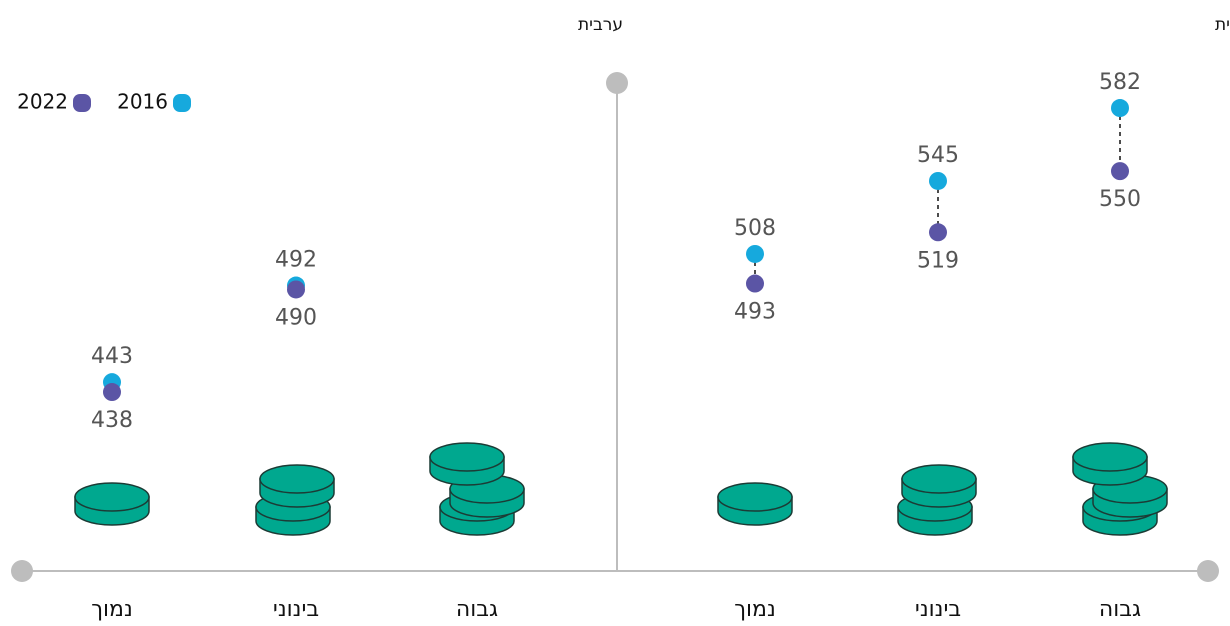  Describe the element at coordinates (1222, 25) in the screenshot. I see `panel-title: עברית` at that location.